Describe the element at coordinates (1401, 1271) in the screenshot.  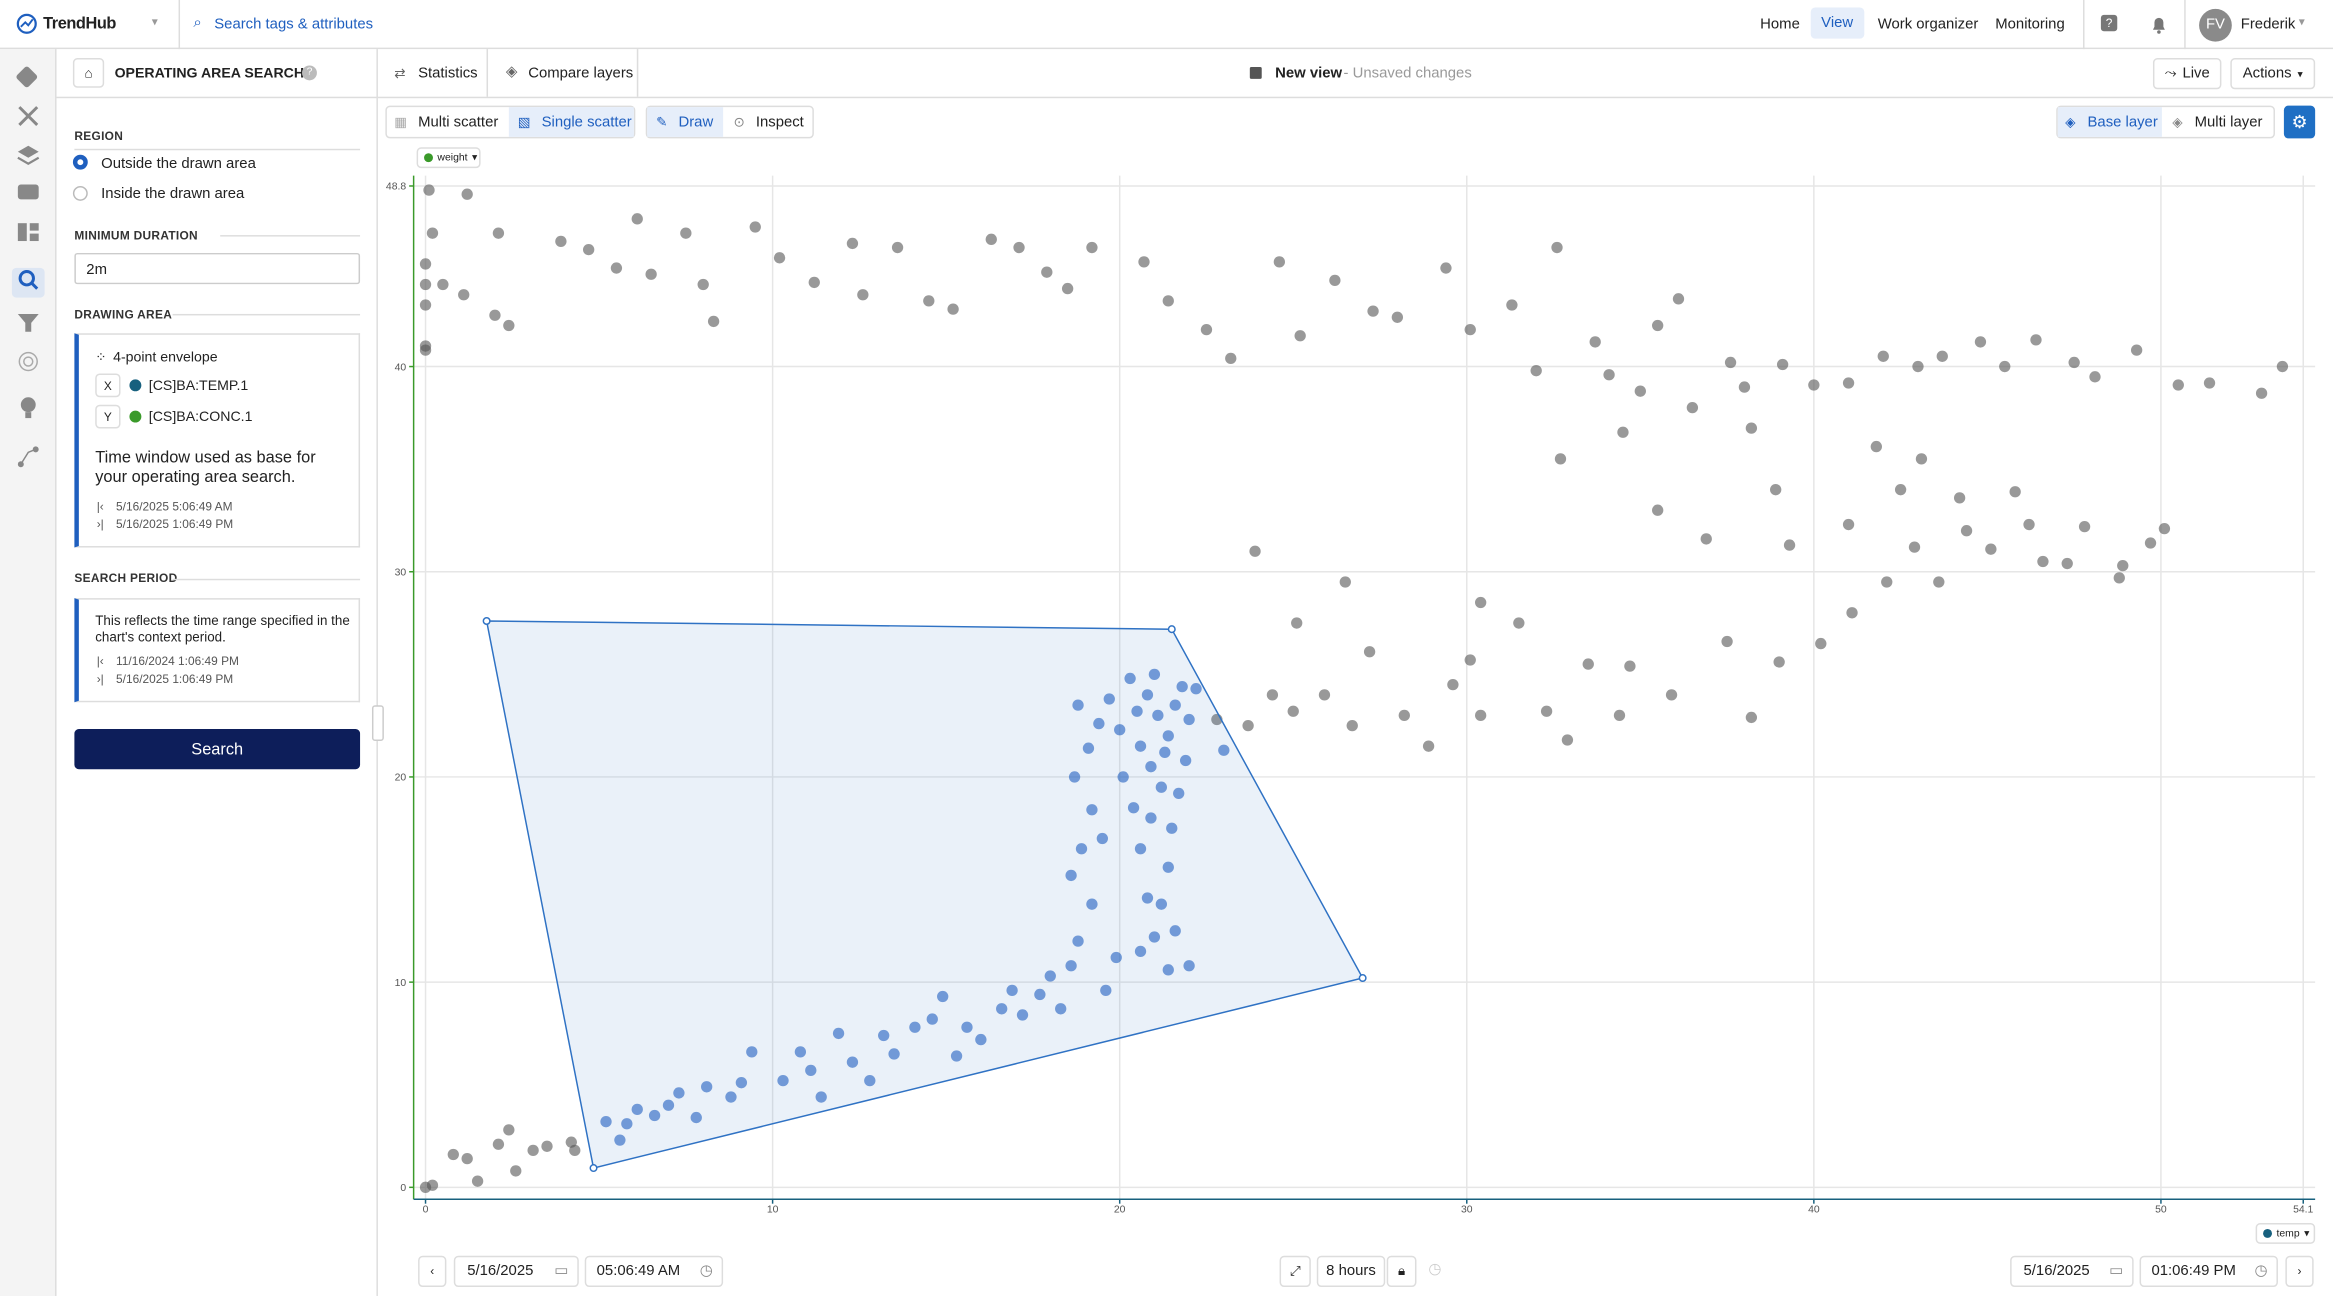
I see `lock-button: 🔒︎` at that location.